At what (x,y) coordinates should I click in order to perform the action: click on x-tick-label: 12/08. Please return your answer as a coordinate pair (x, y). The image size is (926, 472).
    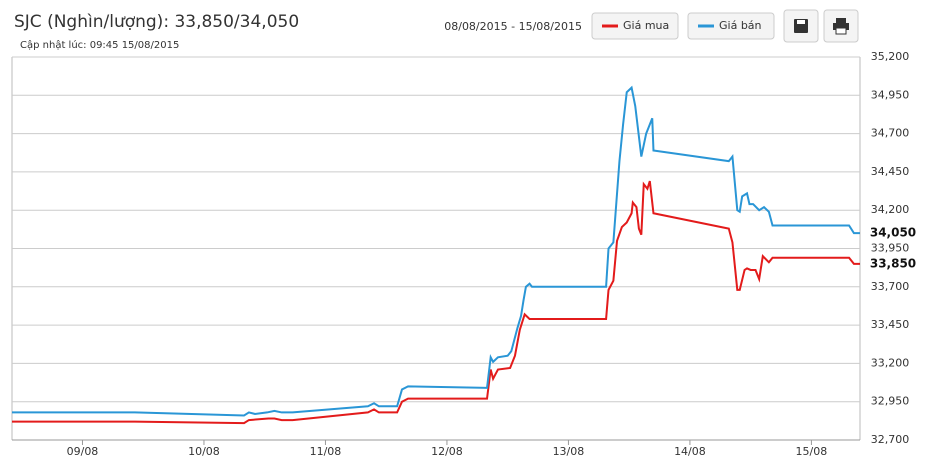
    Looking at the image, I should click on (447, 451).